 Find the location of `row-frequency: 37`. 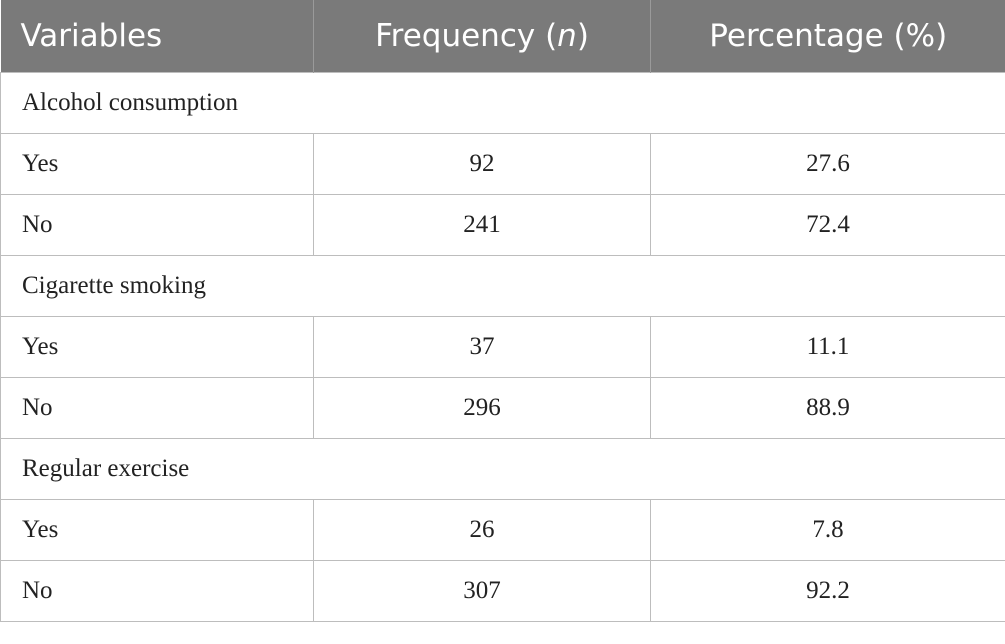

row-frequency: 37 is located at coordinates (482, 346).